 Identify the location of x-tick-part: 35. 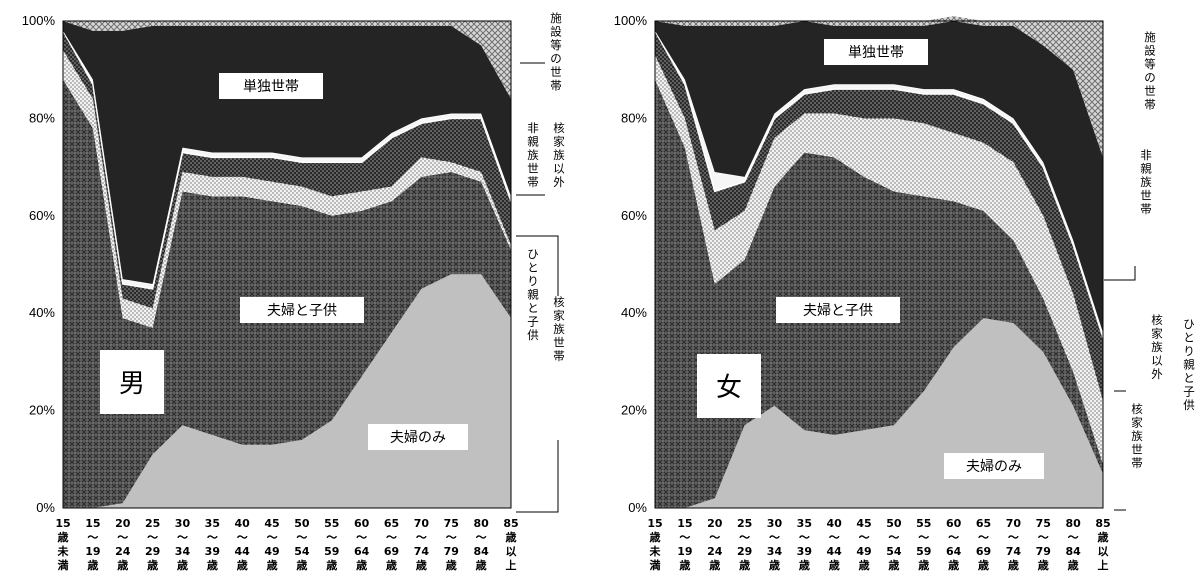
(212, 523).